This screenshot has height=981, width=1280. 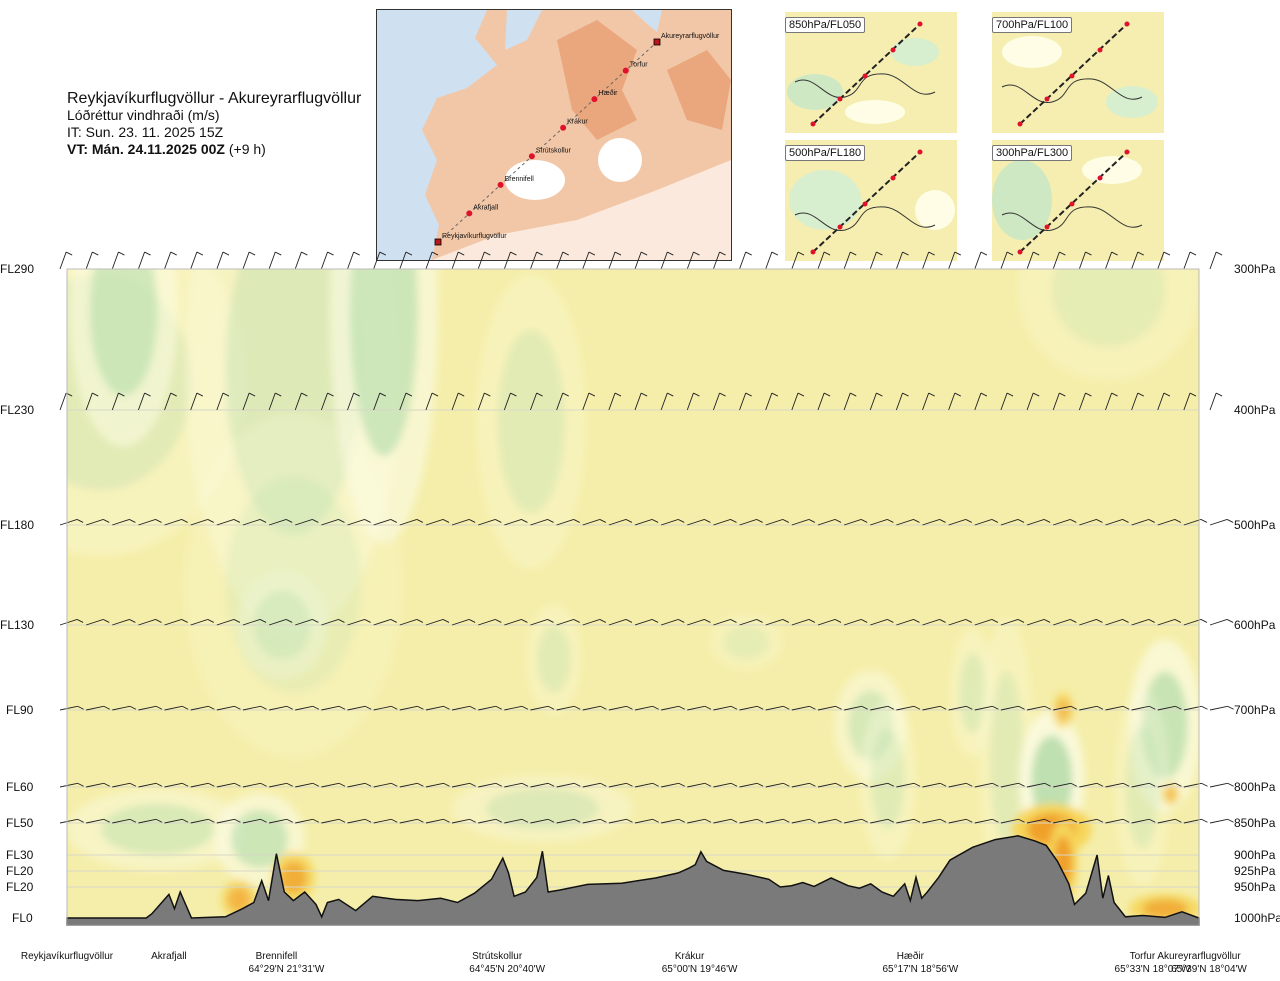 I want to click on pressure-level-label: 850hPa, so click(x=1255, y=823).